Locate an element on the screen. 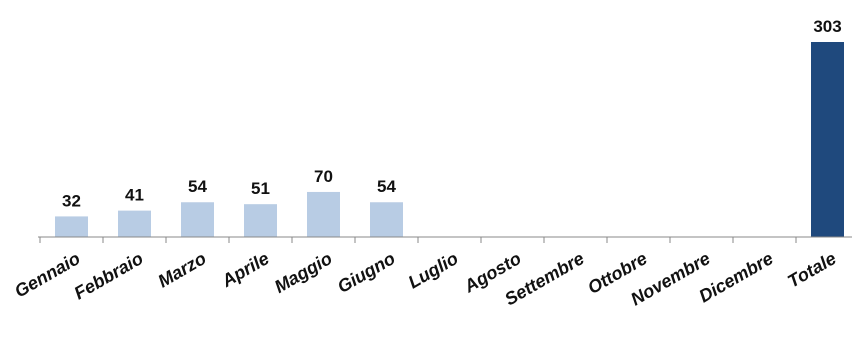 The width and height of the screenshot is (852, 341). bar-maggio is located at coordinates (323, 214).